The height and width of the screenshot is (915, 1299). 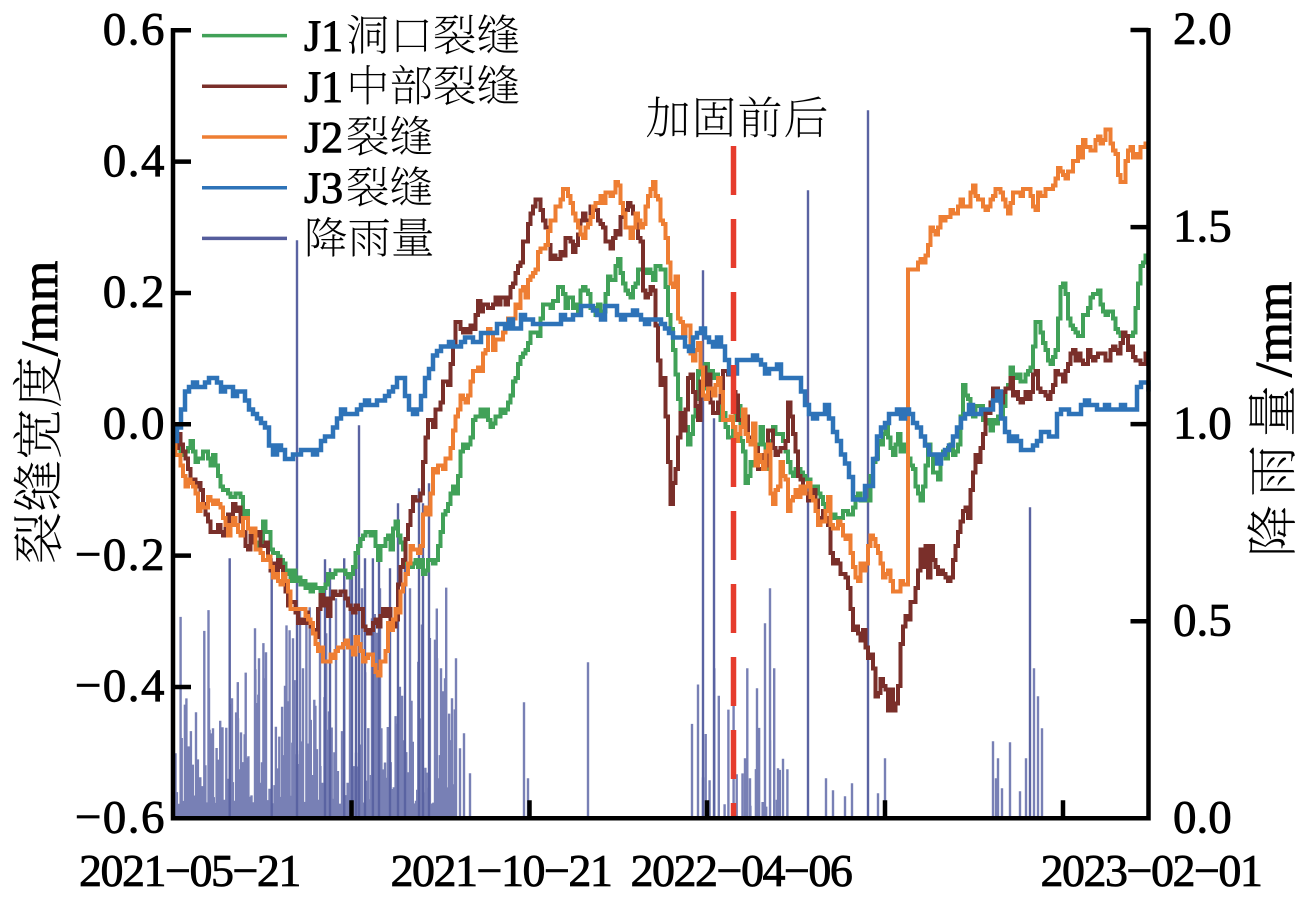 I want to click on svg-text: 1.5, so click(x=1202, y=226).